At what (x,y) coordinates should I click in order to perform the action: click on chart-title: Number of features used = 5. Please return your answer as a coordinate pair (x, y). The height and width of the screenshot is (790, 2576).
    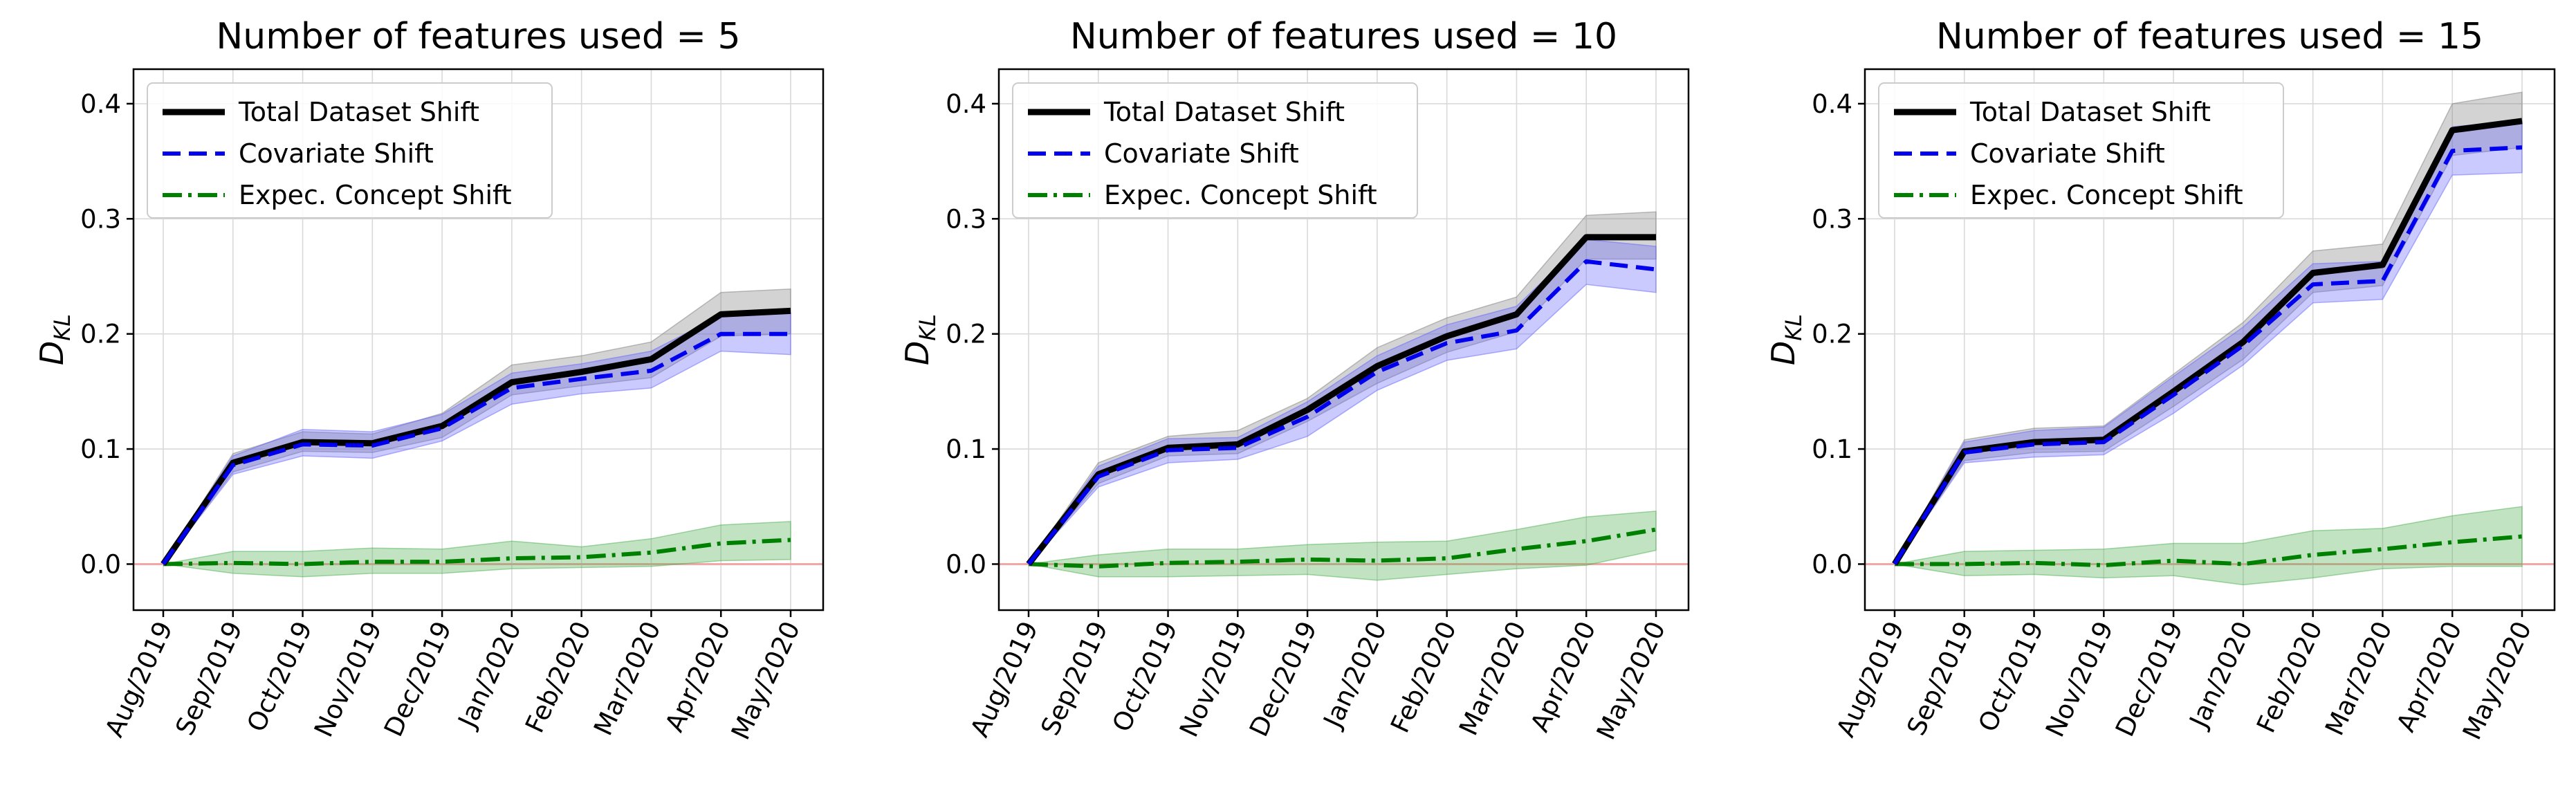
    Looking at the image, I should click on (478, 36).